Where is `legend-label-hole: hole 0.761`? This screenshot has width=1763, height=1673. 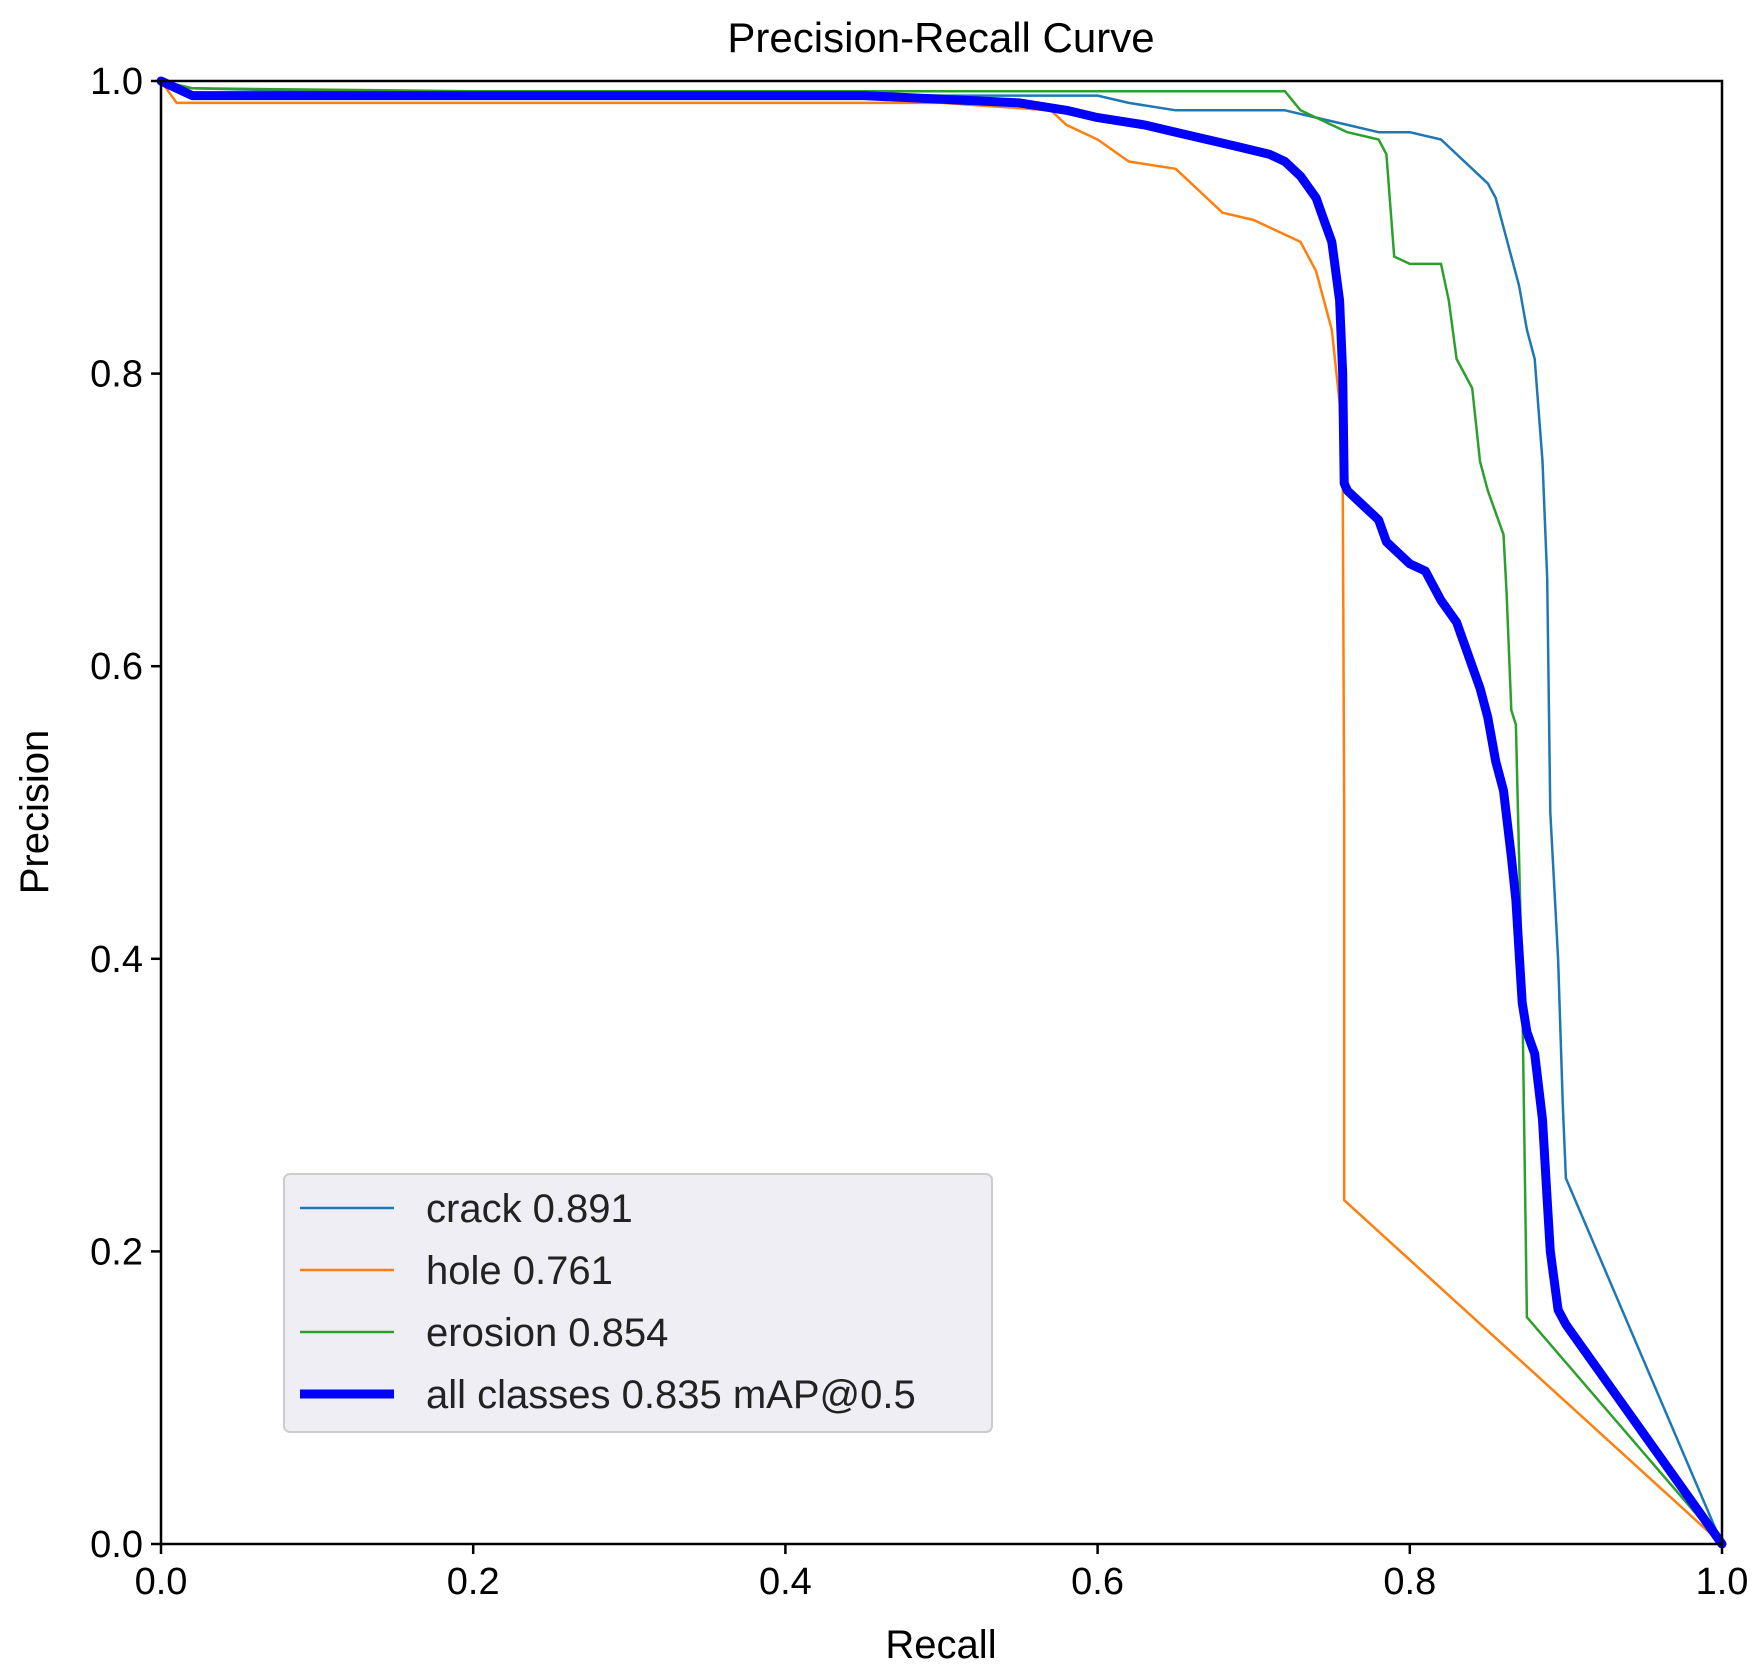 legend-label-hole: hole 0.761 is located at coordinates (519, 1271).